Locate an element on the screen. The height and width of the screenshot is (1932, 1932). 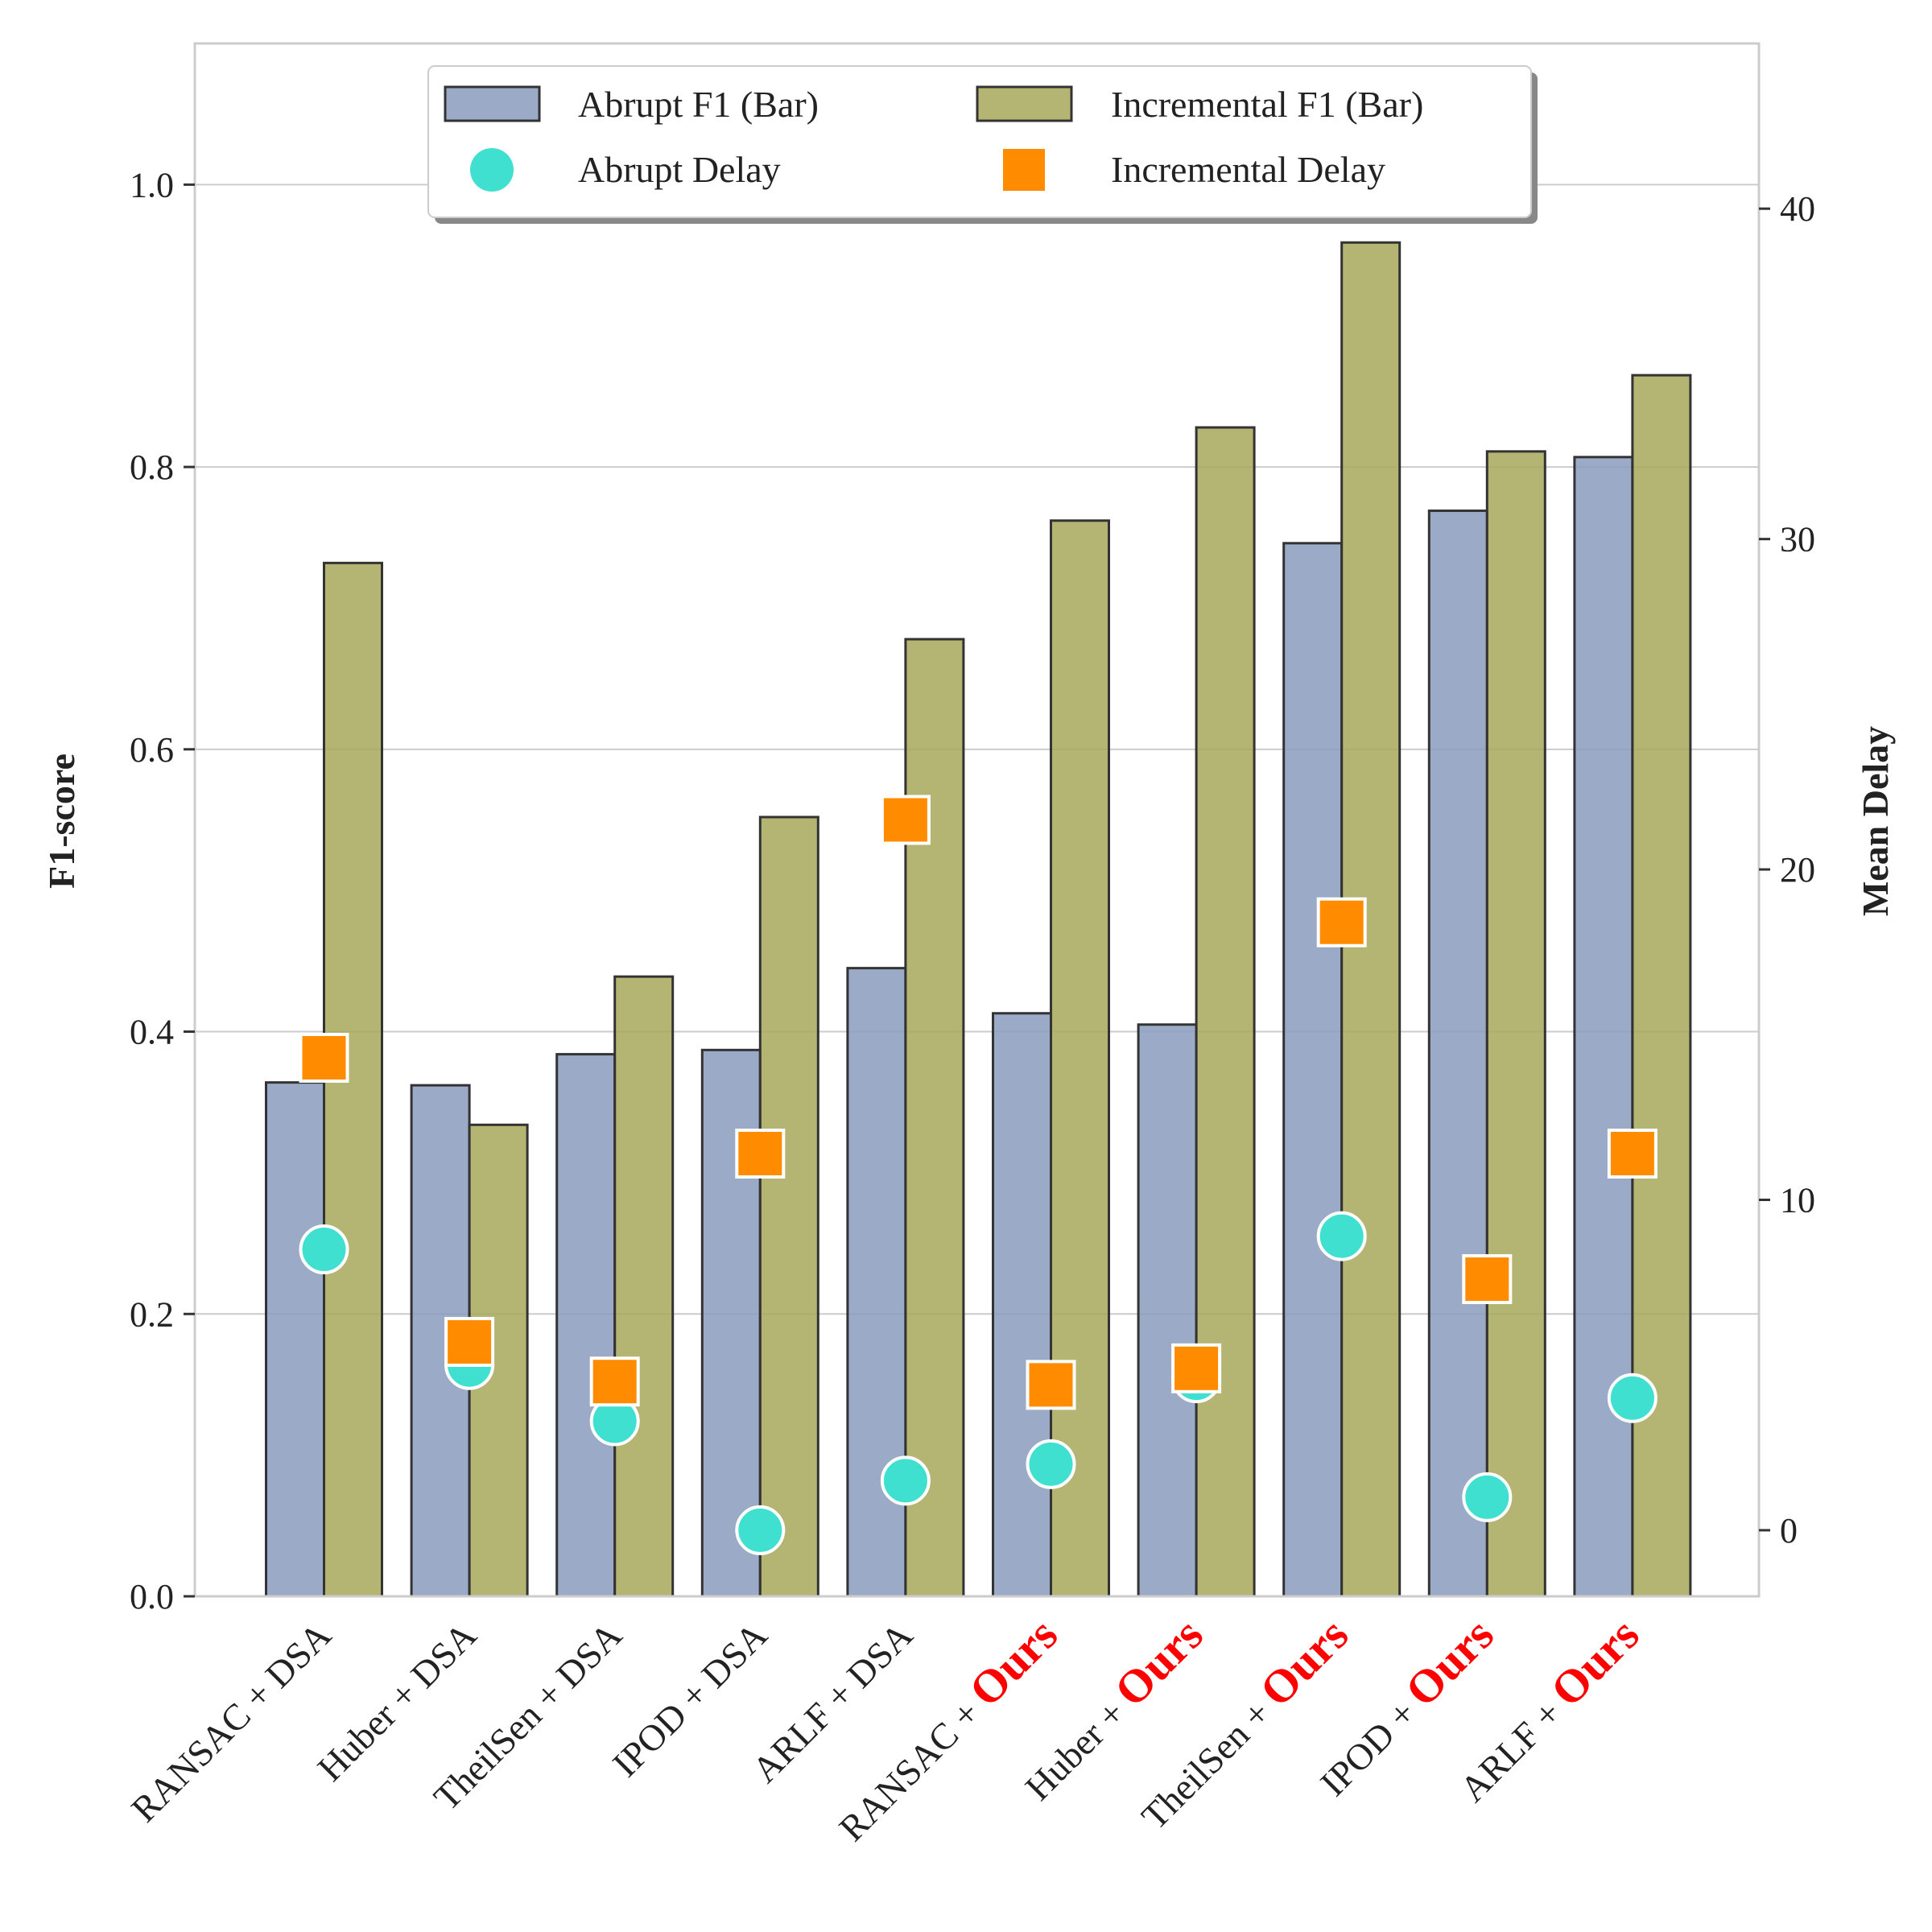
legend-label-incremental-f1: Incremental F1 (Bar) is located at coordinates (1267, 104).